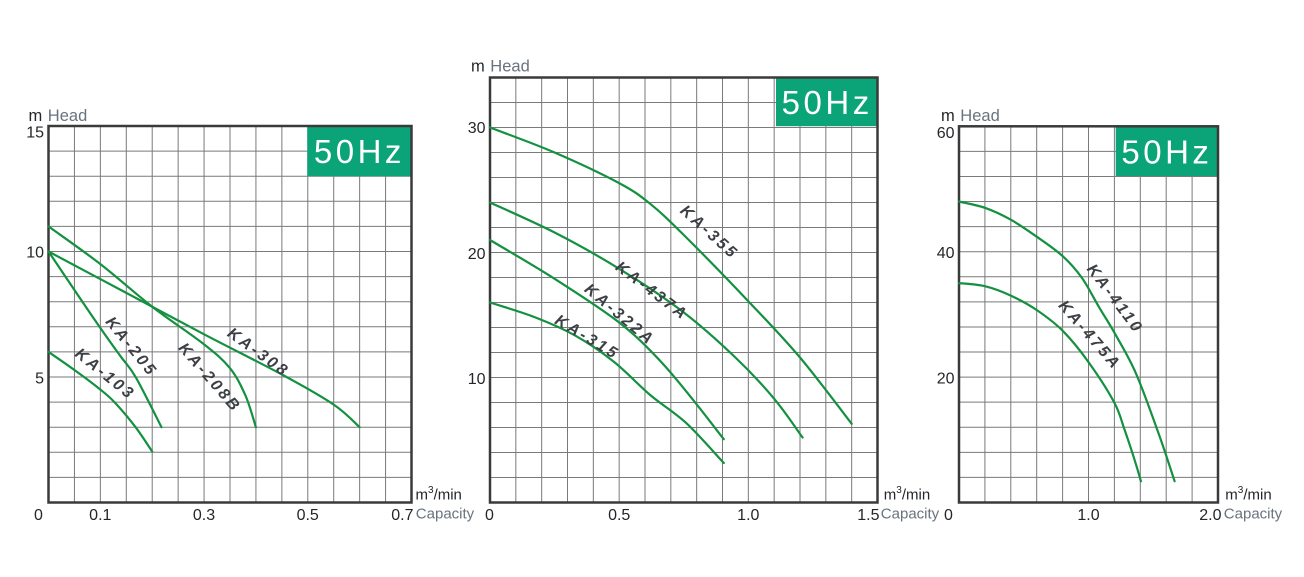  Describe the element at coordinates (868, 515) in the screenshot. I see `svg-text: 1.5` at that location.